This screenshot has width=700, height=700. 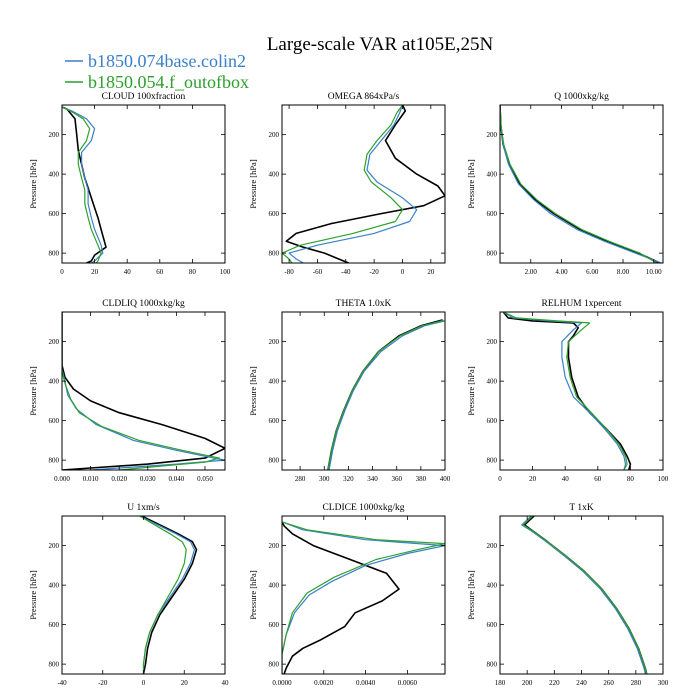 What do you see at coordinates (408, 683) in the screenshot?
I see `x-tick-label: 0.0060` at bounding box center [408, 683].